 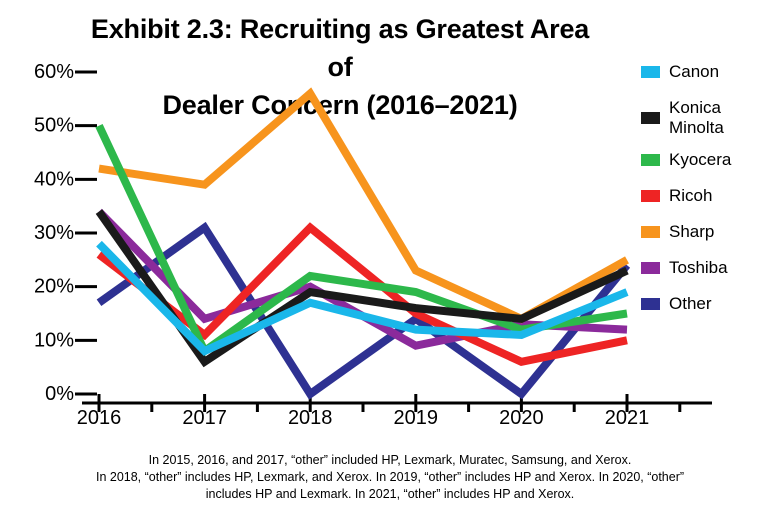 What do you see at coordinates (698, 267) in the screenshot?
I see `legend-label-toshiba: Toshiba` at bounding box center [698, 267].